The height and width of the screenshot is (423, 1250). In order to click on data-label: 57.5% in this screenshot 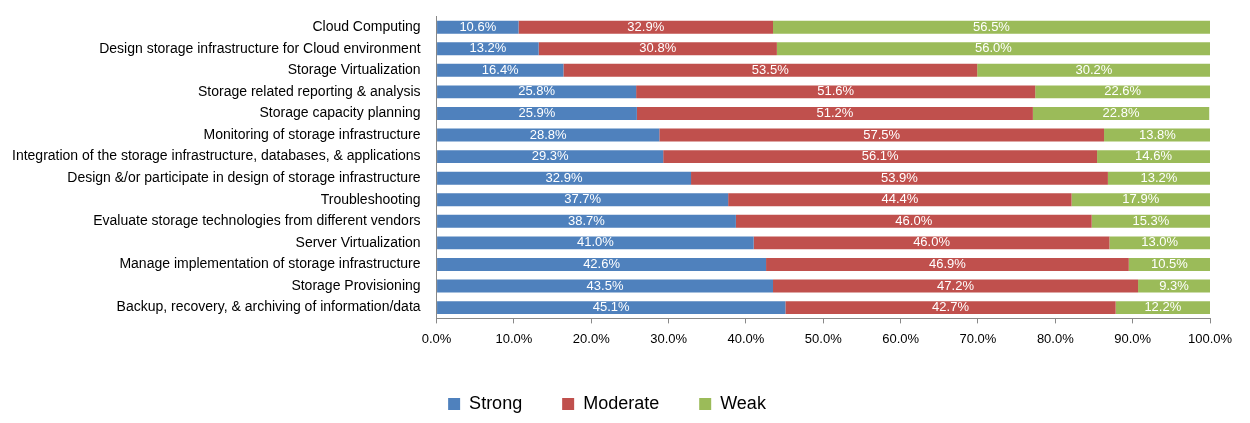, I will do `click(882, 134)`.